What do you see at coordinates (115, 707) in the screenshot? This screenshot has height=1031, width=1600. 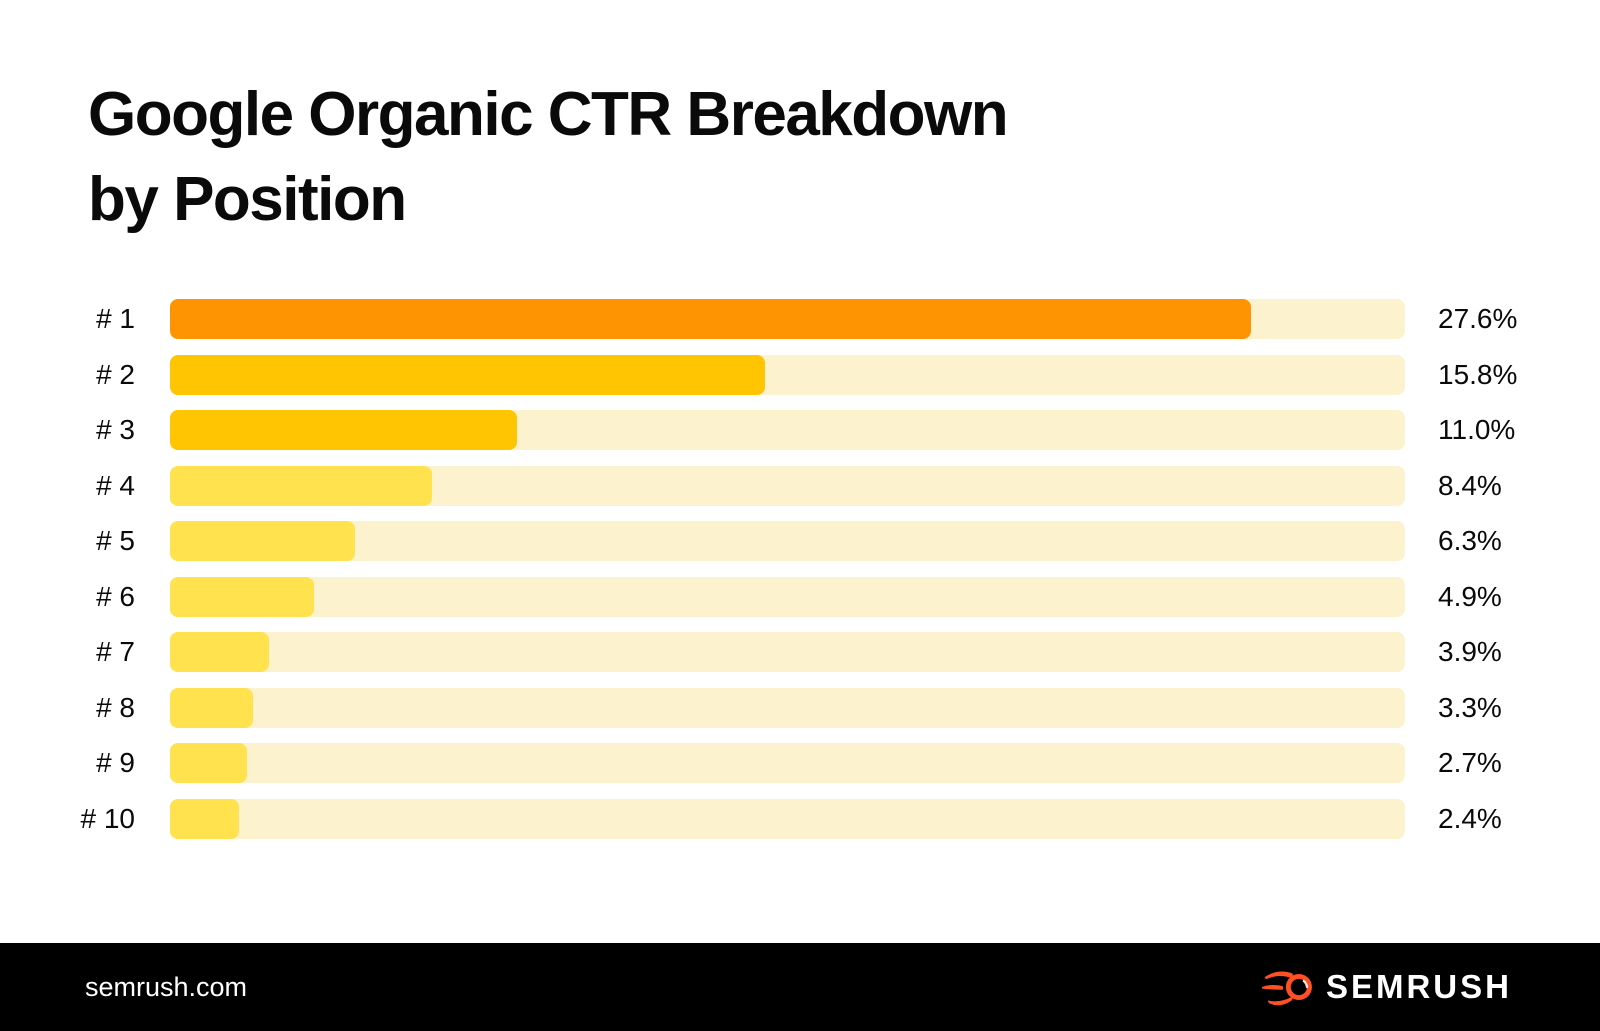 I see `position-label: # 8` at bounding box center [115, 707].